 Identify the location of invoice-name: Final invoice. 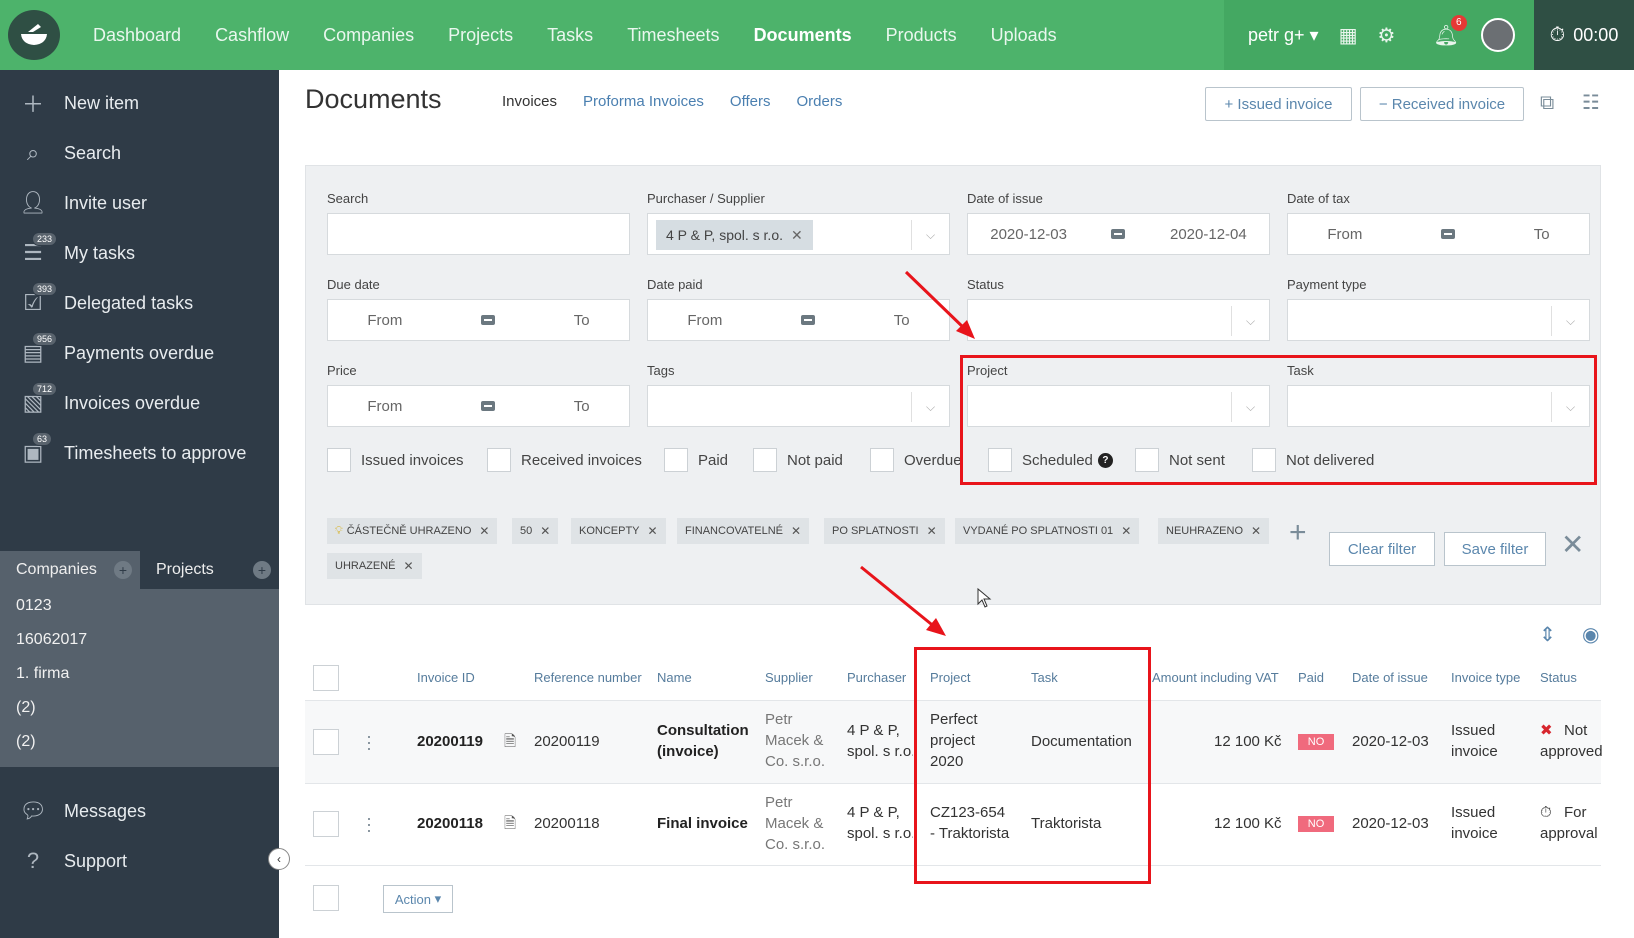
(702, 823).